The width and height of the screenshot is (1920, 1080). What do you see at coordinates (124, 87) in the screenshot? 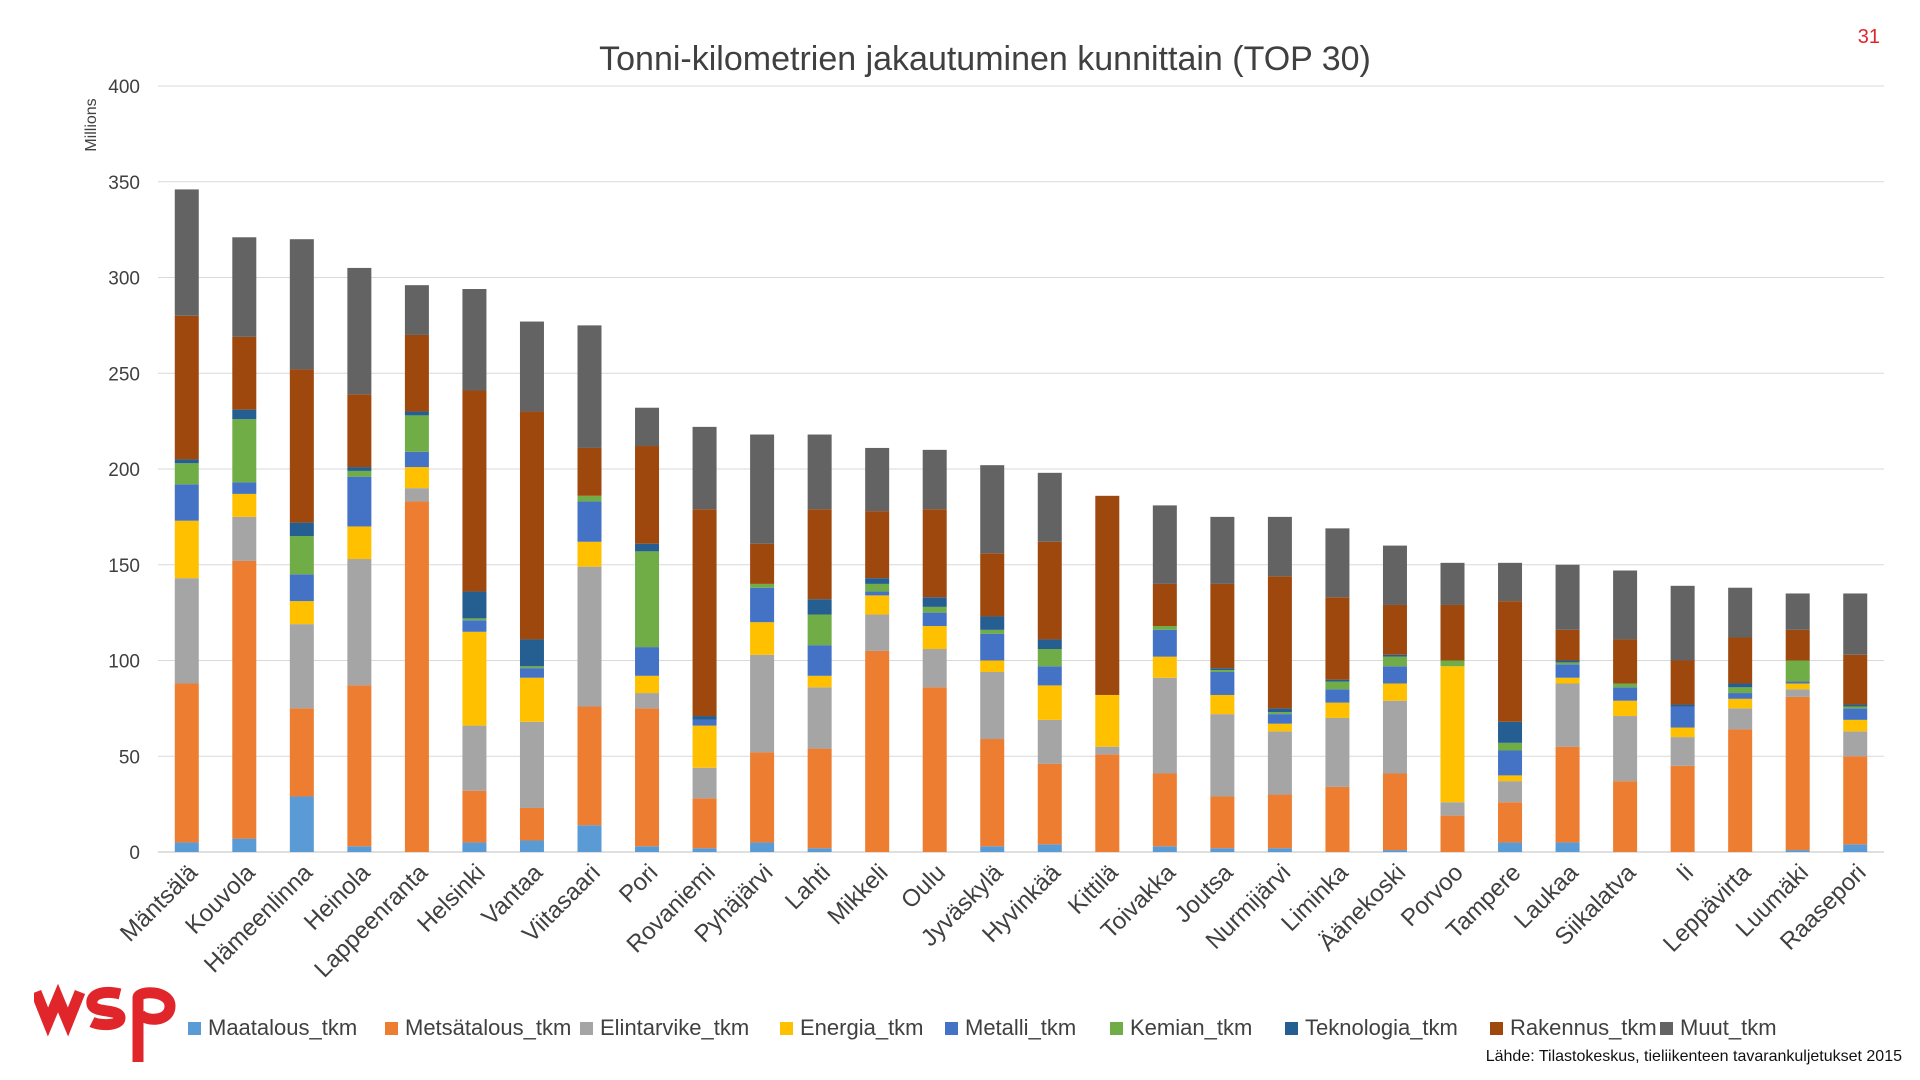
I see `y-tick-label: 400` at bounding box center [124, 87].